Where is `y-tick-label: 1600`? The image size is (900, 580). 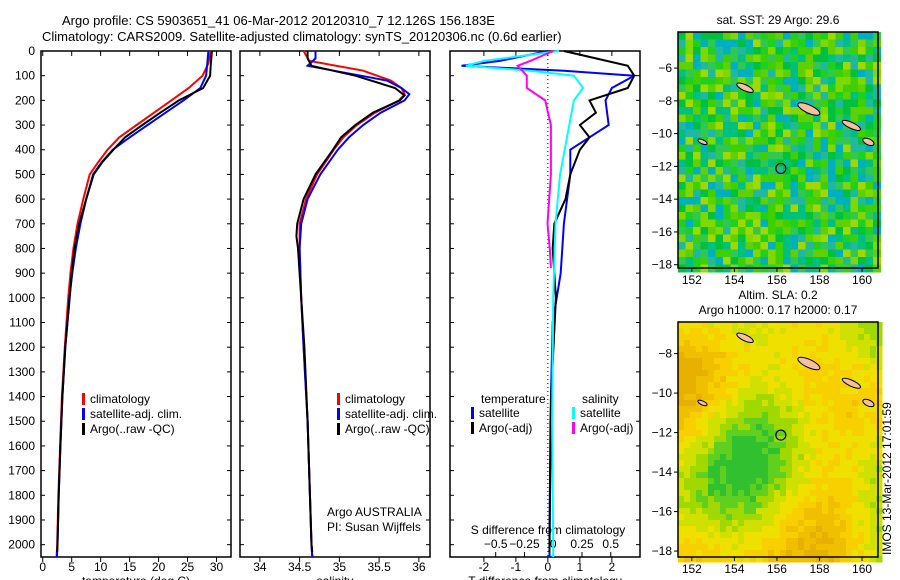
y-tick-label: 1600 is located at coordinates (21, 446).